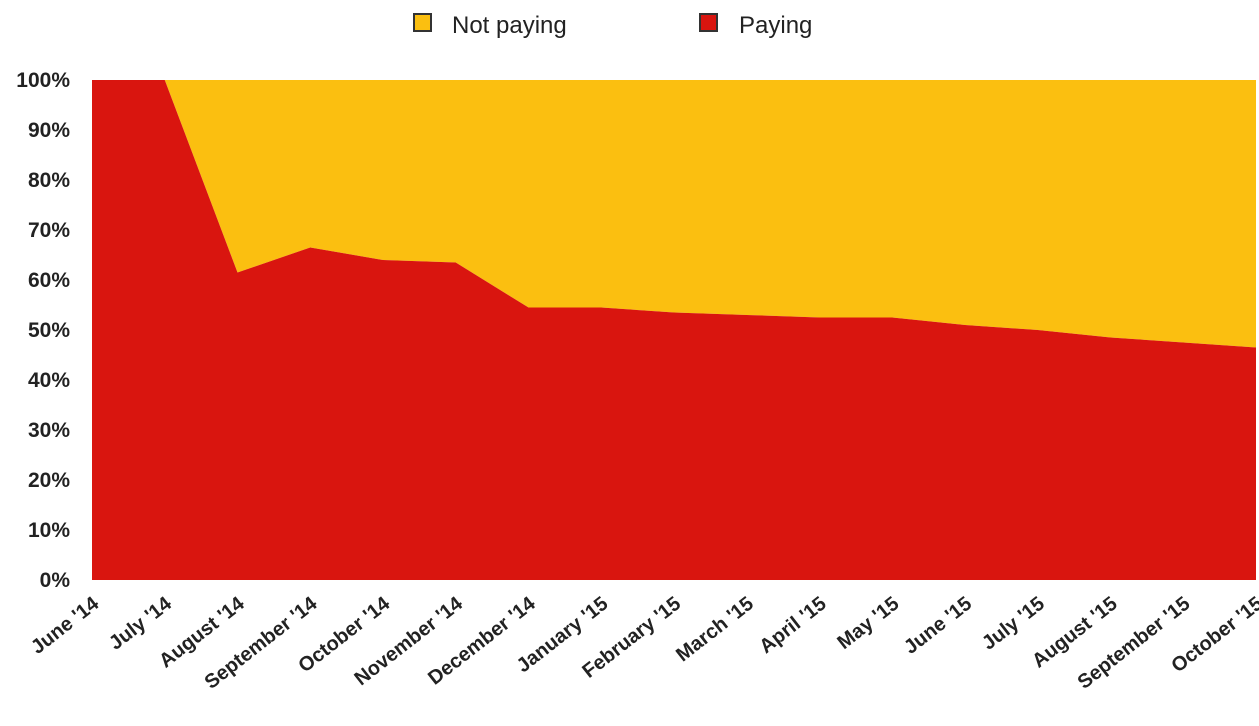 Image resolution: width=1259 pixels, height=726 pixels. Describe the element at coordinates (55, 580) in the screenshot. I see `y-tick-label: 0%` at that location.